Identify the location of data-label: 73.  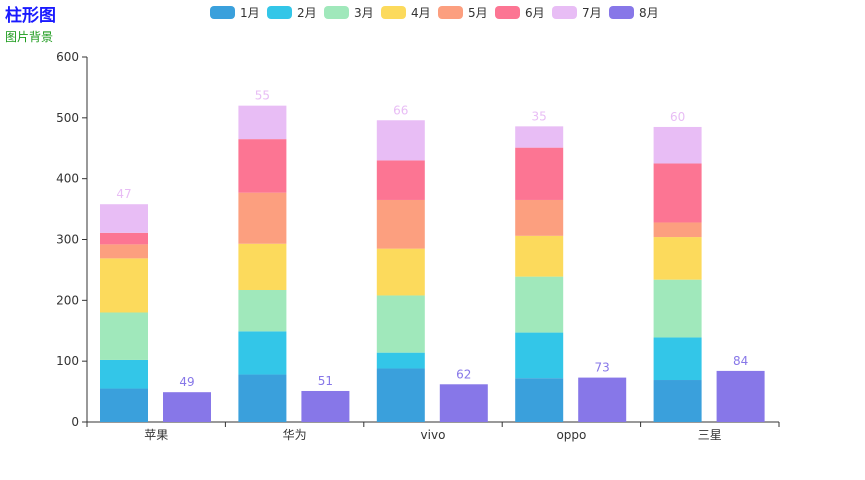
(602, 368).